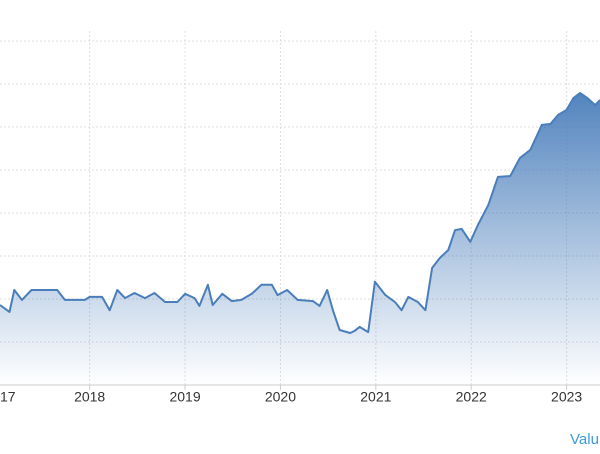  Describe the element at coordinates (184, 397) in the screenshot. I see `x-tick-label: 2019` at that location.